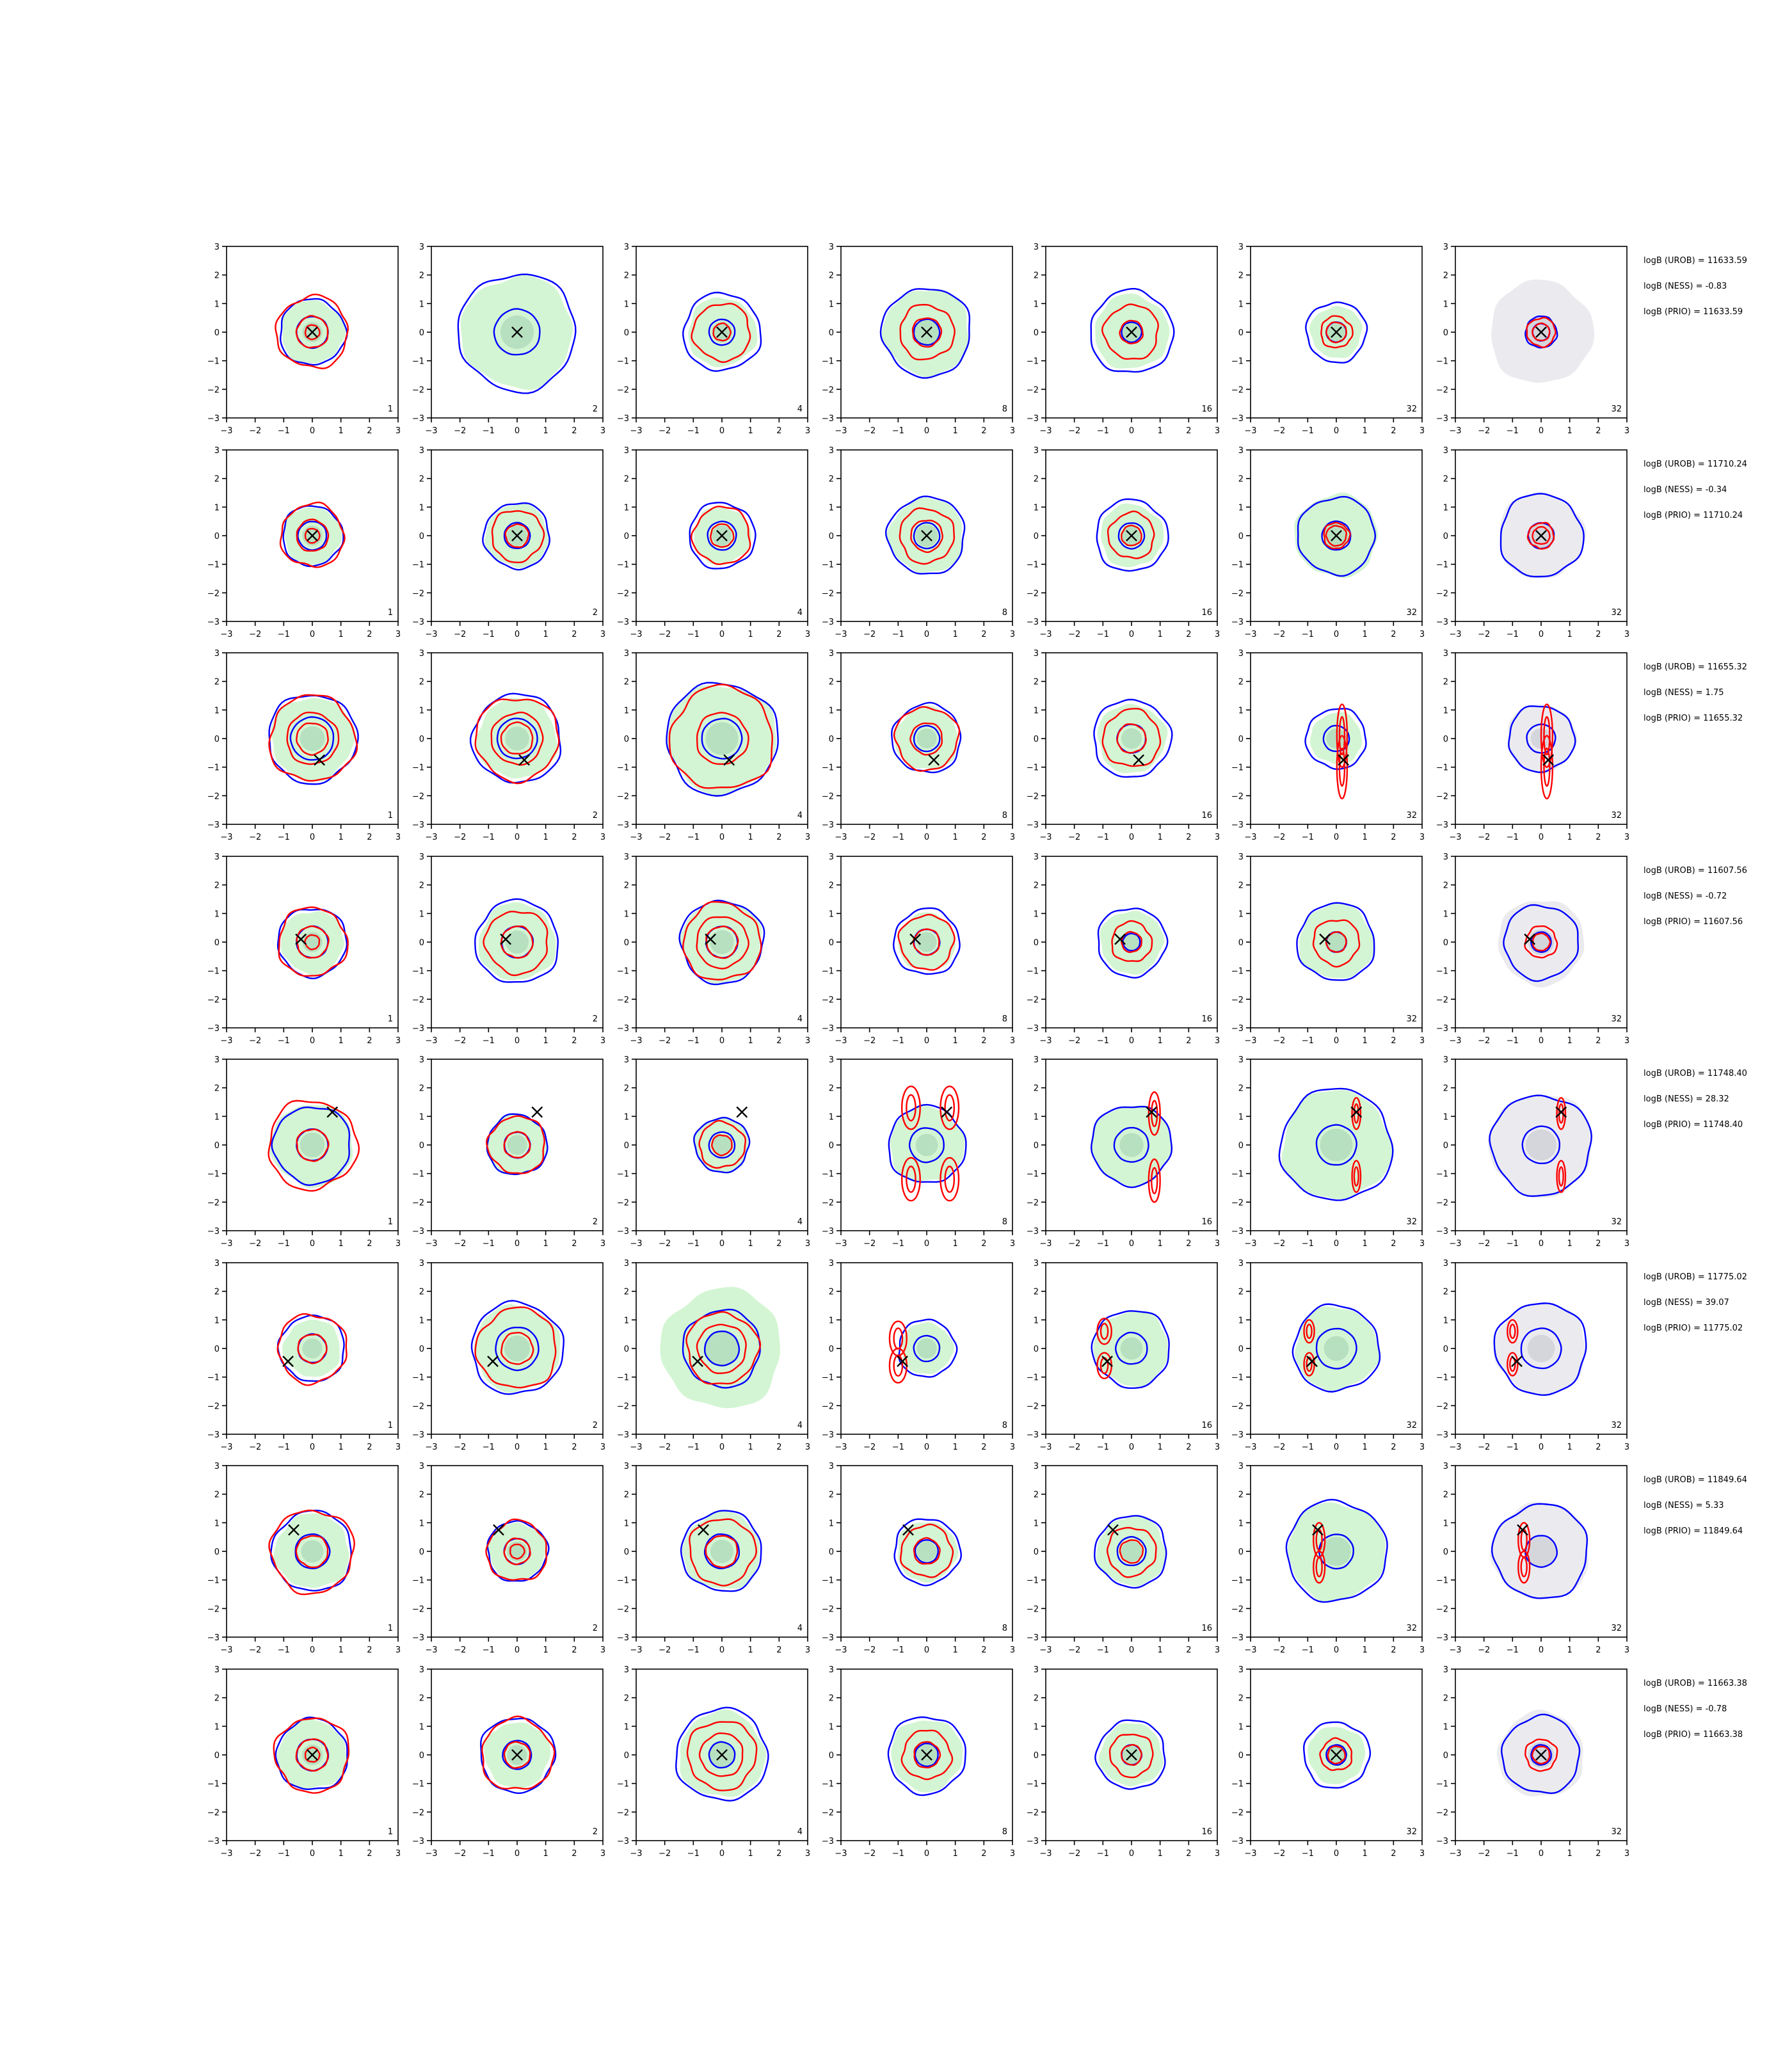 This screenshot has width=1792, height=2048. Describe the element at coordinates (1004, 1019) in the screenshot. I see `panel-label: 8` at that location.